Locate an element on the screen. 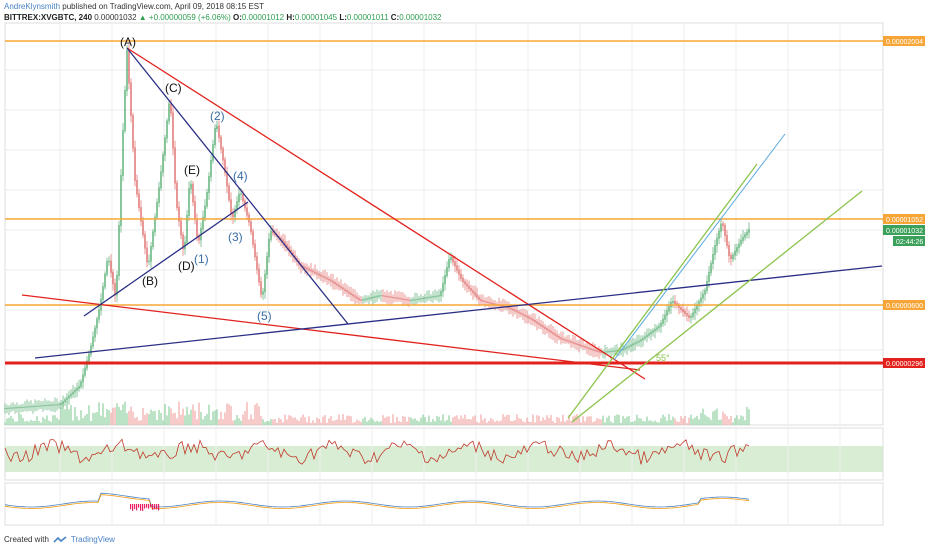 This screenshot has width=932, height=550. macd-signal-line is located at coordinates (377, 501).